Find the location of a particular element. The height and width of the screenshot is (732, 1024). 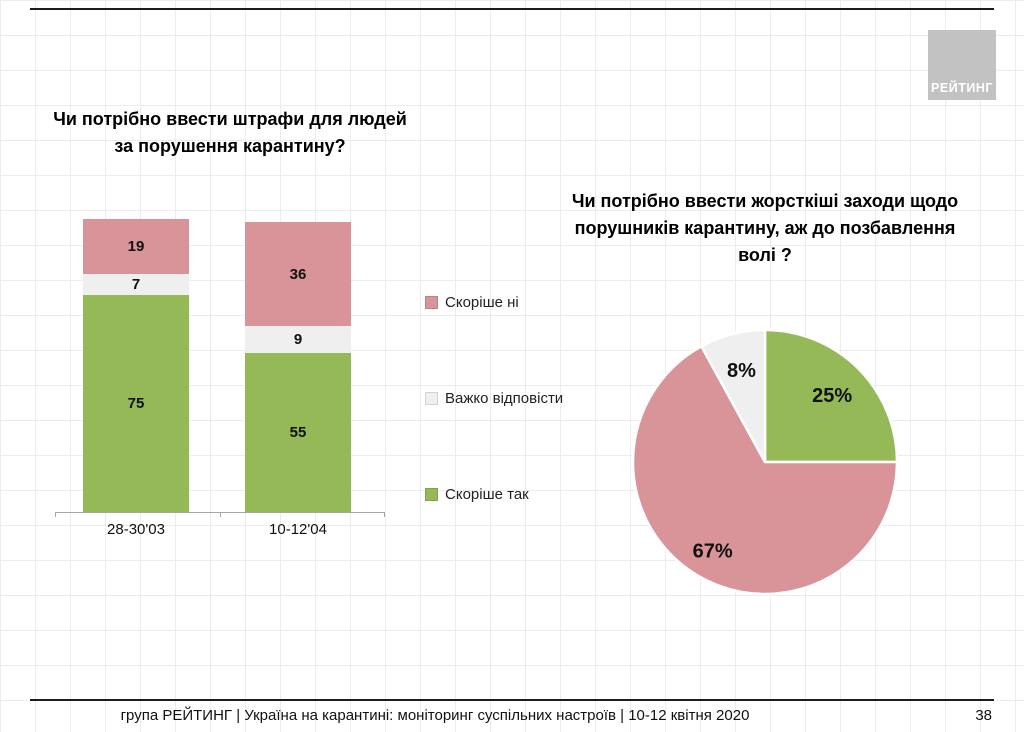

bottom-rule-line is located at coordinates (512, 700).